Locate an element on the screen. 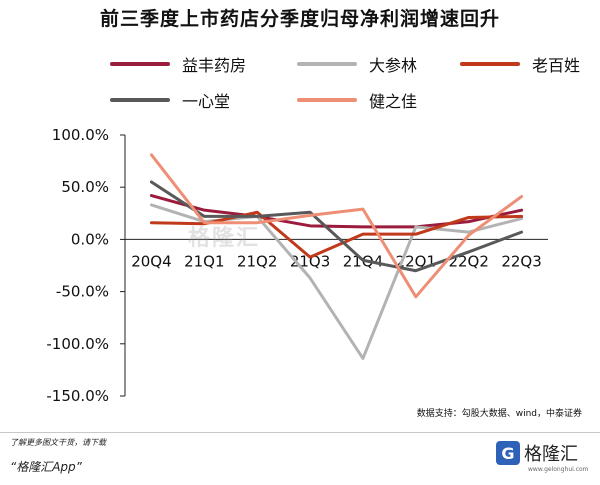 The image size is (600, 485). legend-label: 大参林 is located at coordinates (393, 65).